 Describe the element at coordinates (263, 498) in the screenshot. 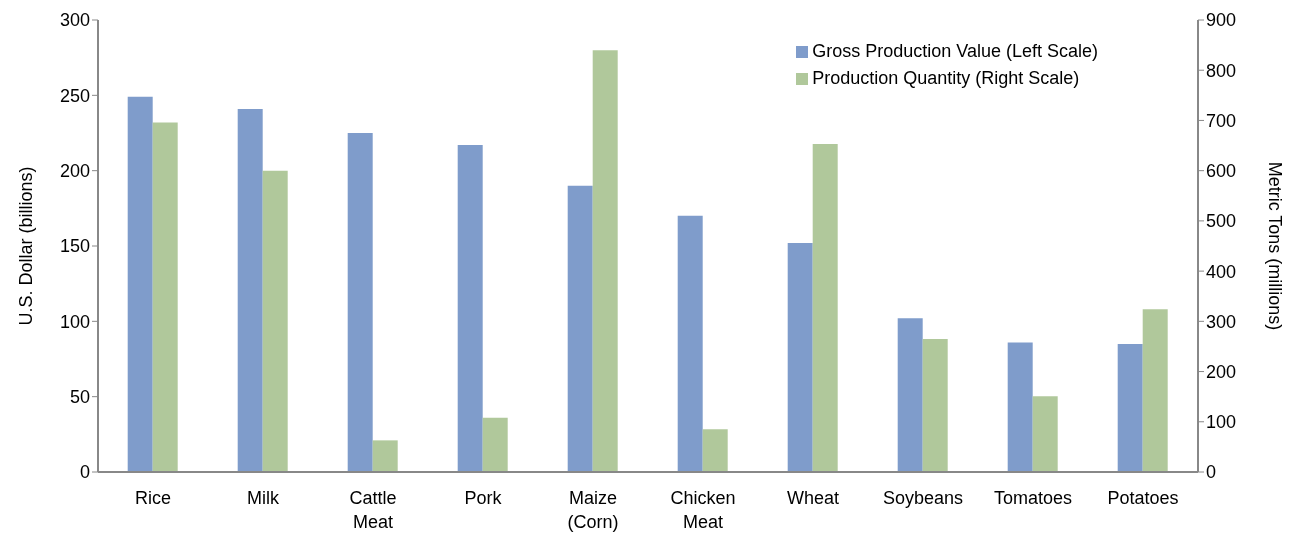

I see `x-tick-label: Milk` at that location.